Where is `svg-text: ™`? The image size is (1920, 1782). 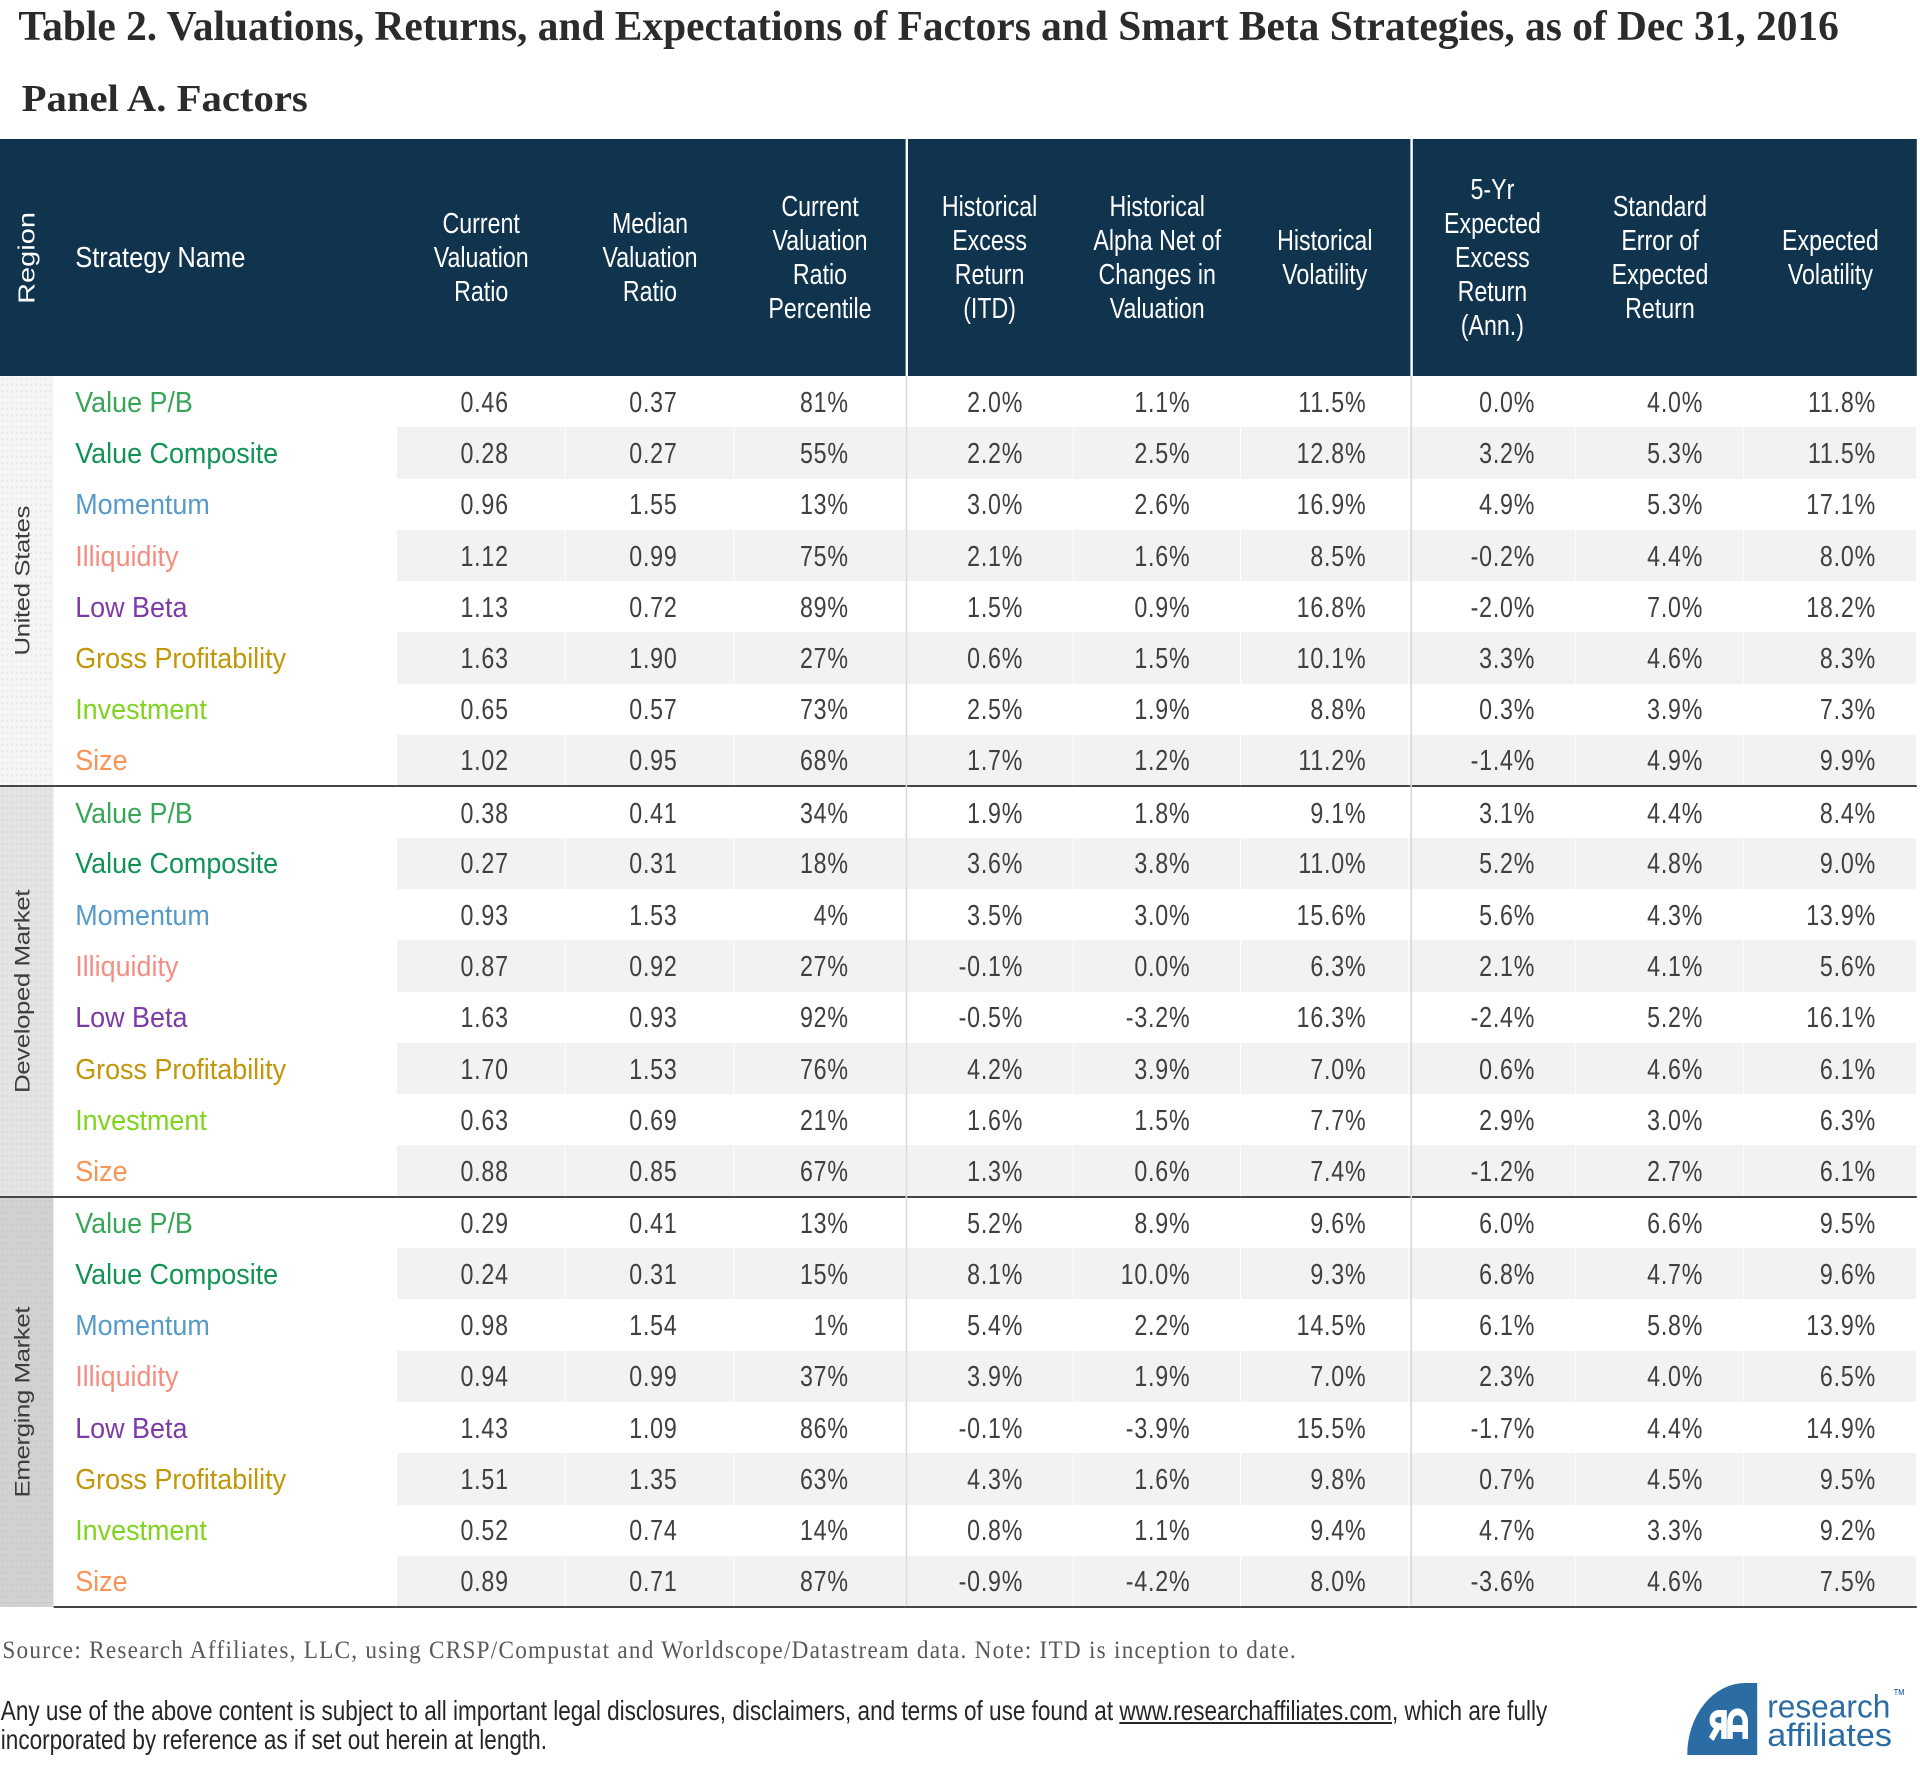
svg-text: ™ is located at coordinates (1899, 1696).